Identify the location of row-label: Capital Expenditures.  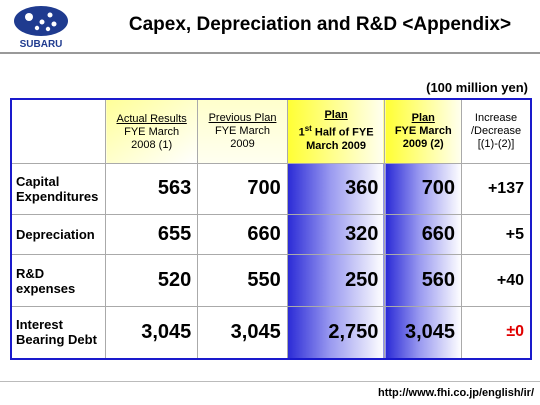
(58, 189).